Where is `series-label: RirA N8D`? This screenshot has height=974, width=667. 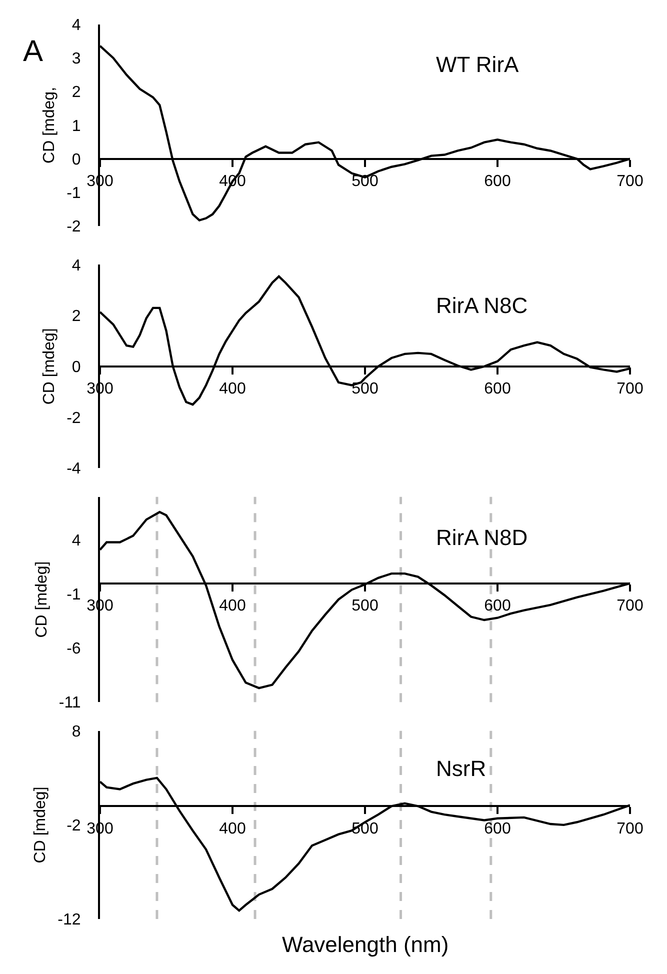 series-label: RirA N8D is located at coordinates (482, 537).